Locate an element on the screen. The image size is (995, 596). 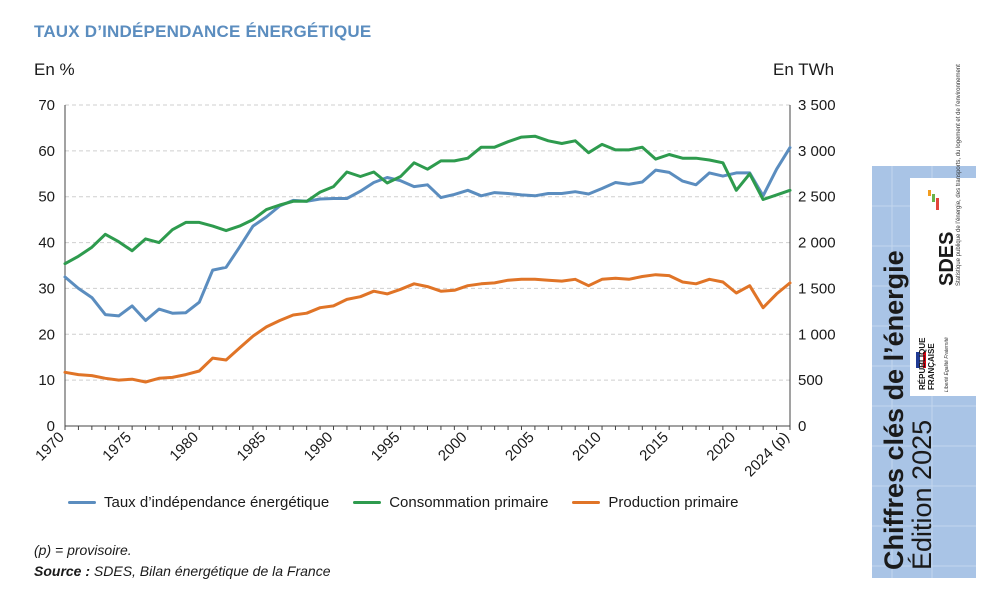
y-right-tick-label: 500 is located at coordinates (810, 380).